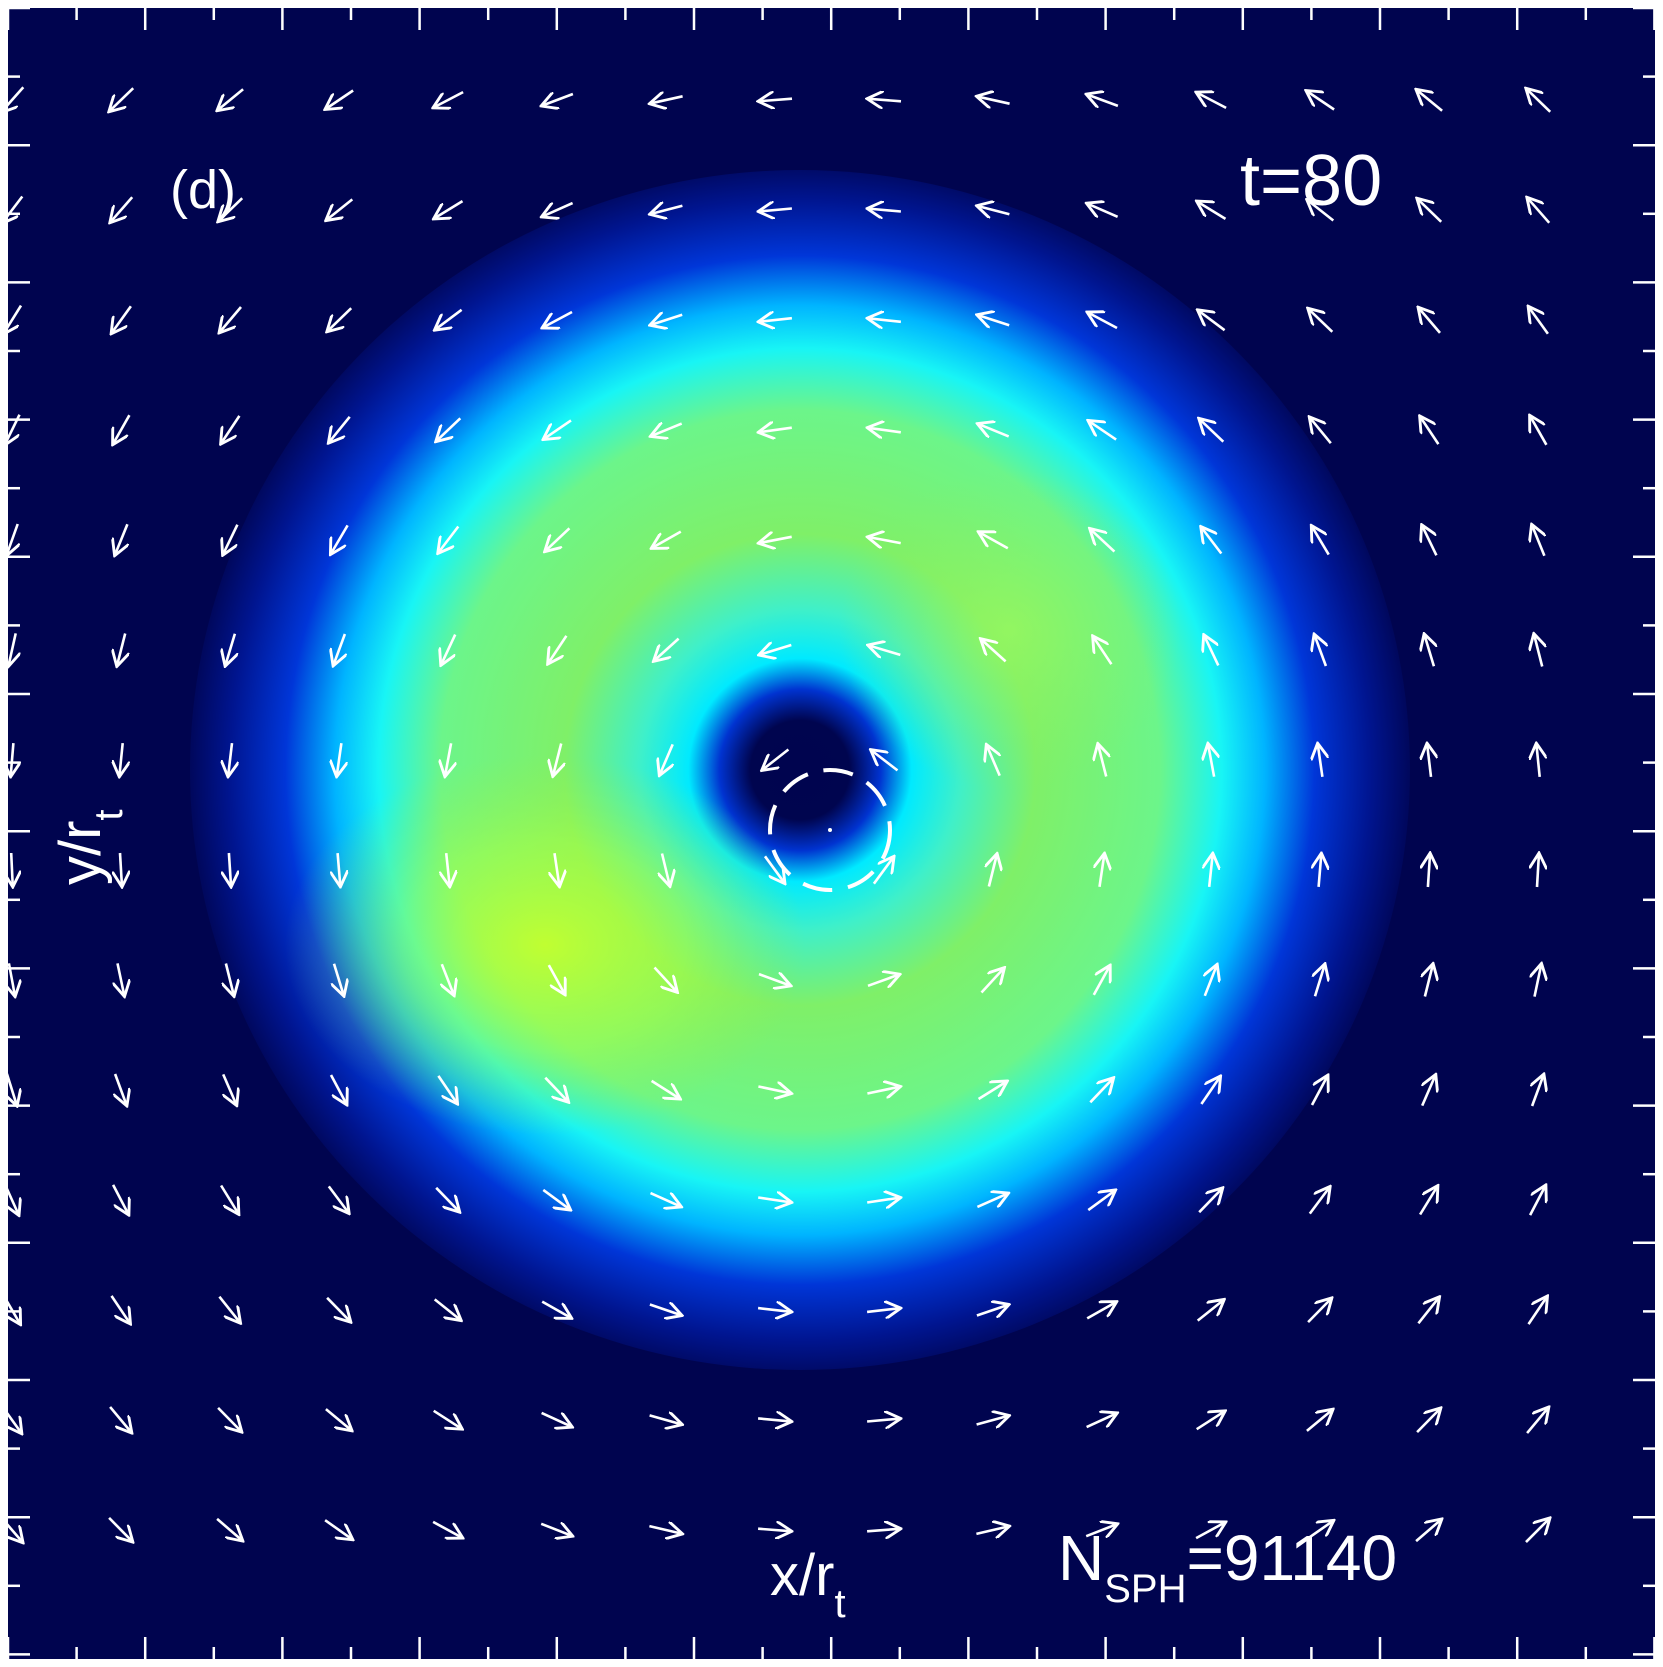  I want to click on n-sph-value: =91140, so click(1291, 1558).